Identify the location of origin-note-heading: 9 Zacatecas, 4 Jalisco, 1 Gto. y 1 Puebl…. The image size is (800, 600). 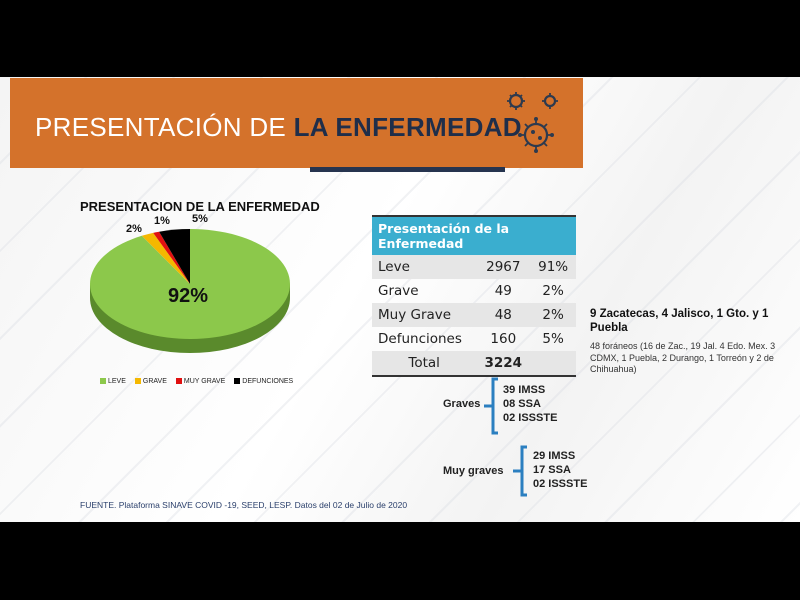
(679, 321).